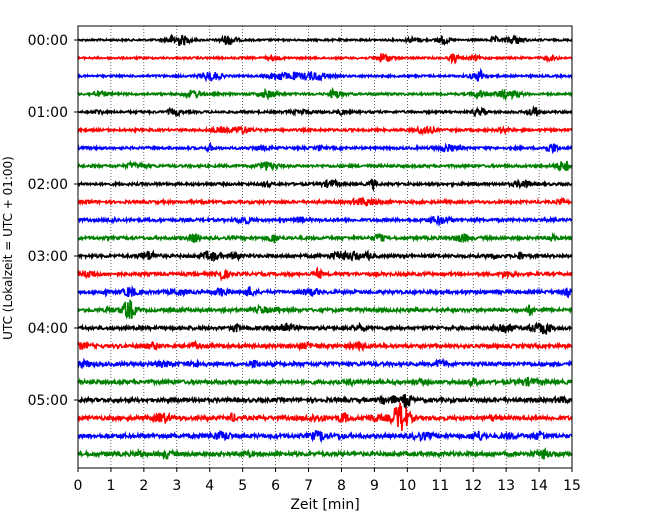  What do you see at coordinates (242, 486) in the screenshot?
I see `x-tick-label: 5` at bounding box center [242, 486].